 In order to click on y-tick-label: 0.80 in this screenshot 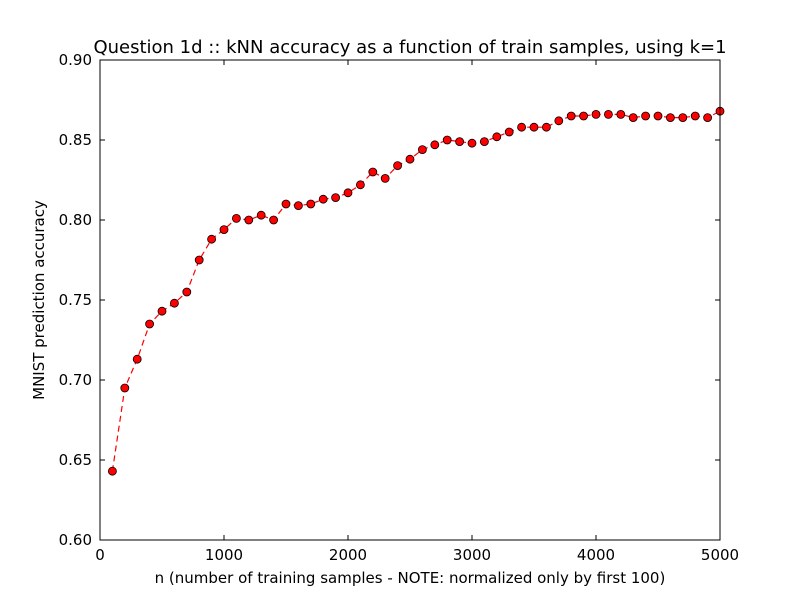, I will do `click(75, 220)`.